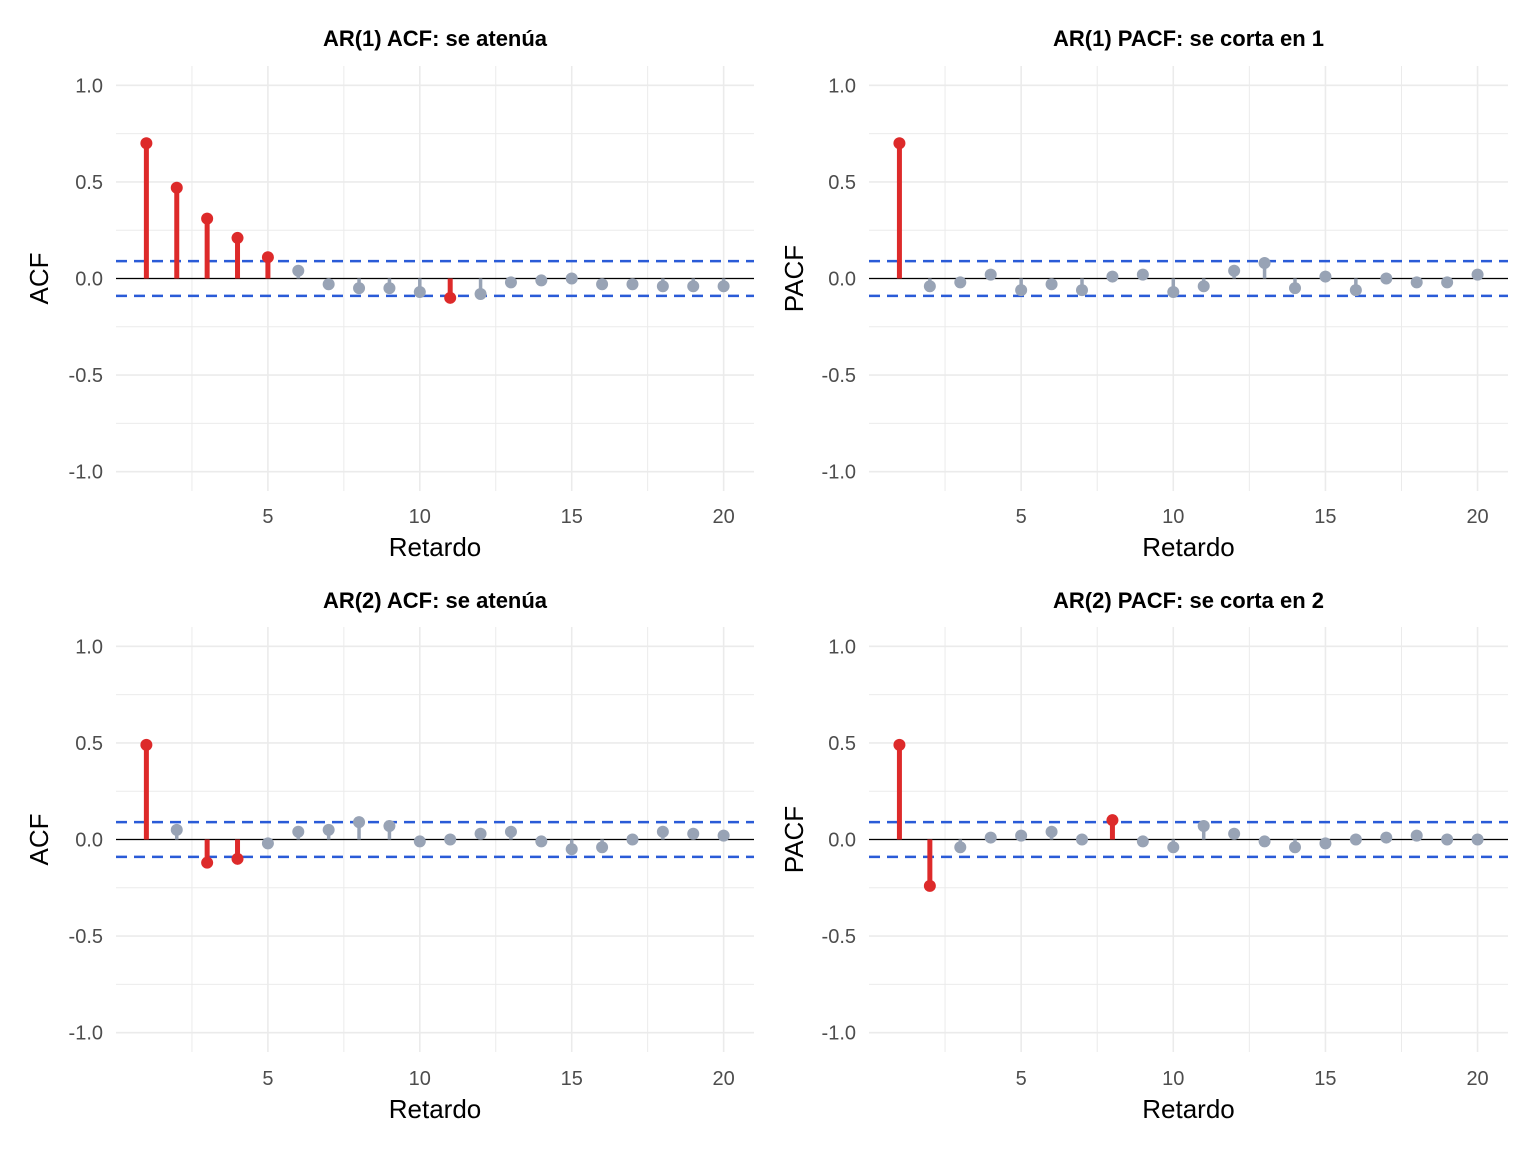  I want to click on panel-title: AR(1) PACF: se corta en 1, so click(1188, 38).